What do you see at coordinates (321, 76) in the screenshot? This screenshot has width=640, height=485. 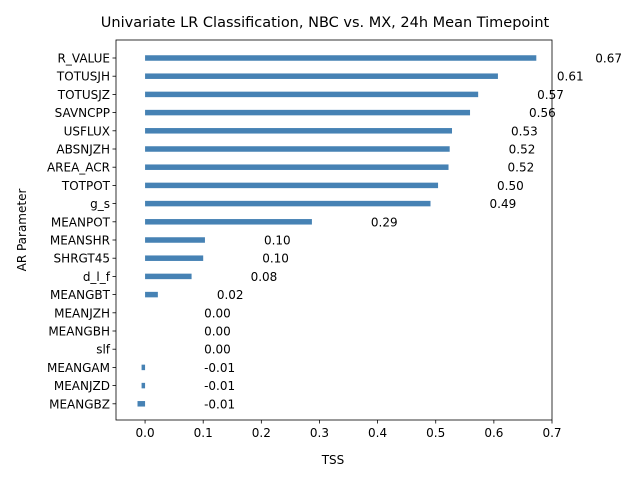 I see `bar-totusjh` at bounding box center [321, 76].